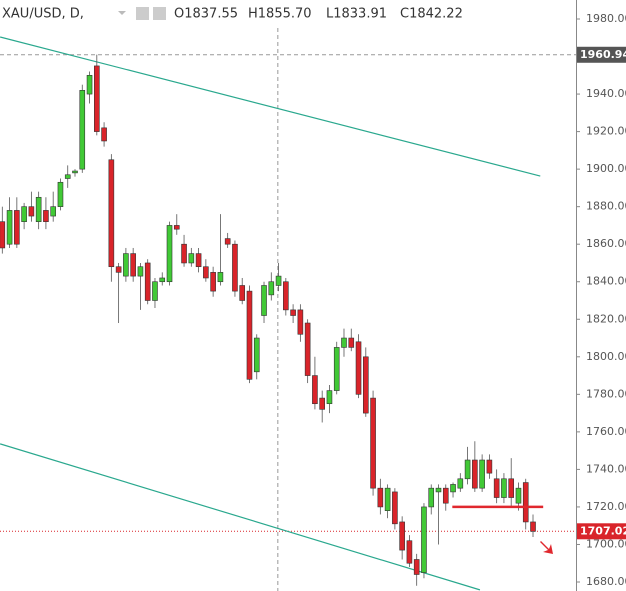 The height and width of the screenshot is (591, 626). Describe the element at coordinates (431, 14) in the screenshot. I see `ohlc-close: C1842.22` at that location.